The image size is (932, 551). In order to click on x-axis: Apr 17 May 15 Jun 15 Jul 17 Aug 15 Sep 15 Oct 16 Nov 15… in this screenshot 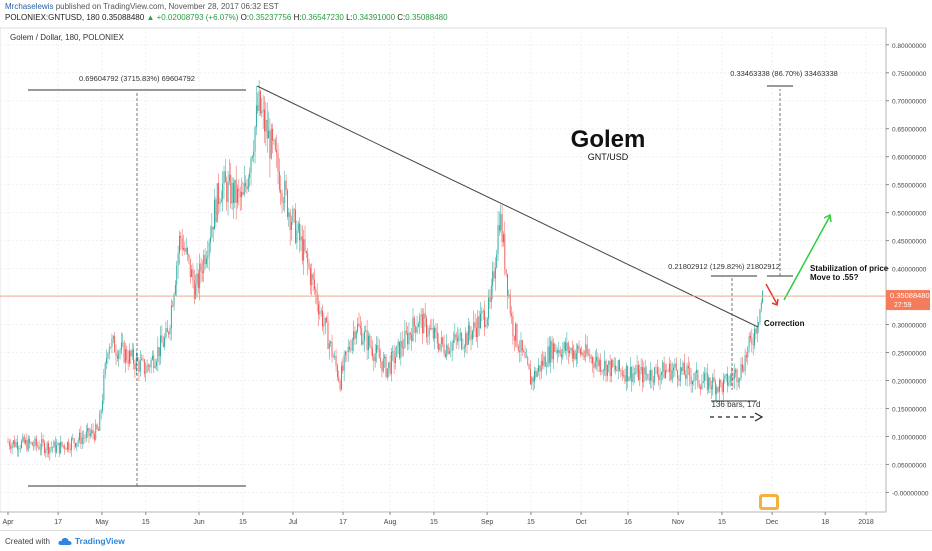, I will do `click(443, 518)`.